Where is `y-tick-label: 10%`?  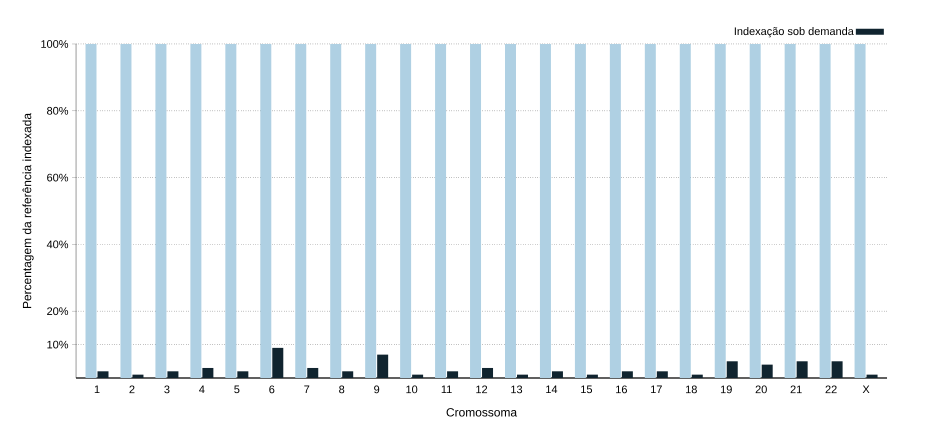
y-tick-label: 10% is located at coordinates (57, 344).